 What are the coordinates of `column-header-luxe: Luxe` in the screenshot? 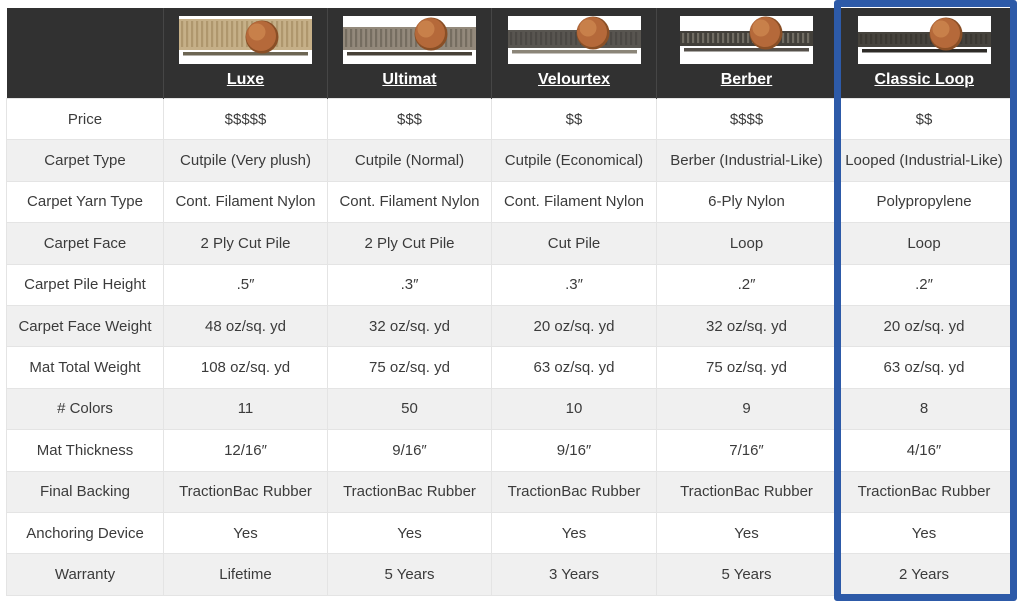 It's located at (245, 53).